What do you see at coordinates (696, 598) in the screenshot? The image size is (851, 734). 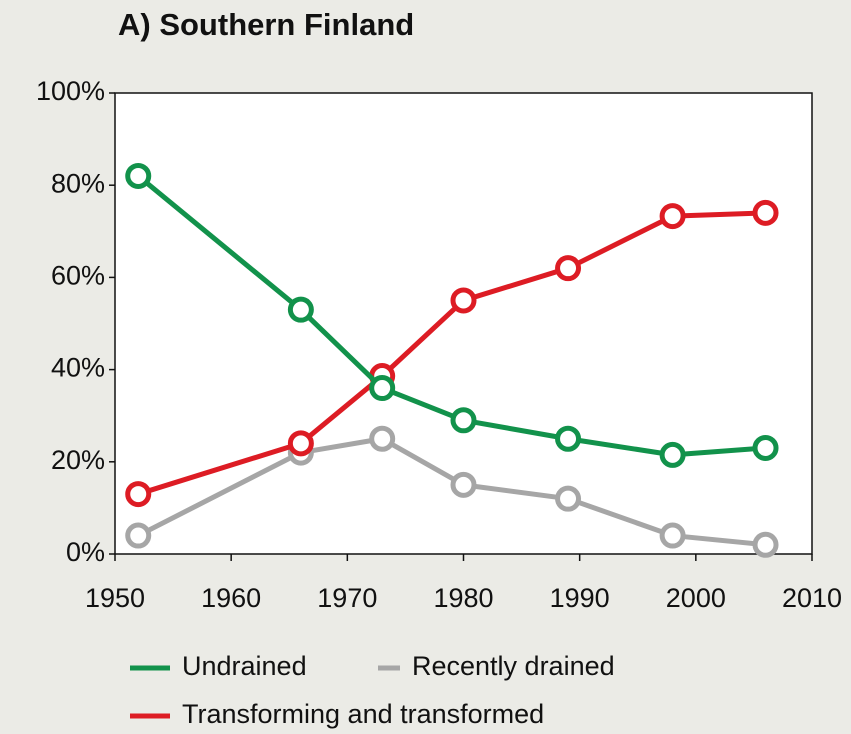 I see `x-tick-label: 2000` at bounding box center [696, 598].